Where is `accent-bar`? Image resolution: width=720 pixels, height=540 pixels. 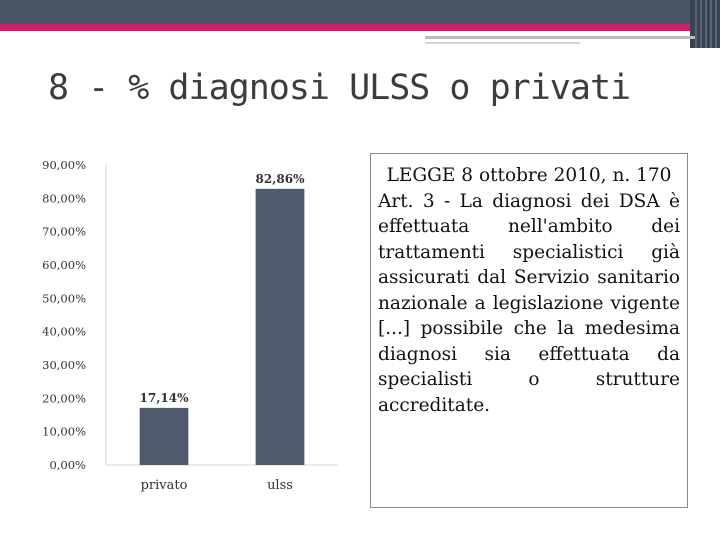 accent-bar is located at coordinates (345, 27).